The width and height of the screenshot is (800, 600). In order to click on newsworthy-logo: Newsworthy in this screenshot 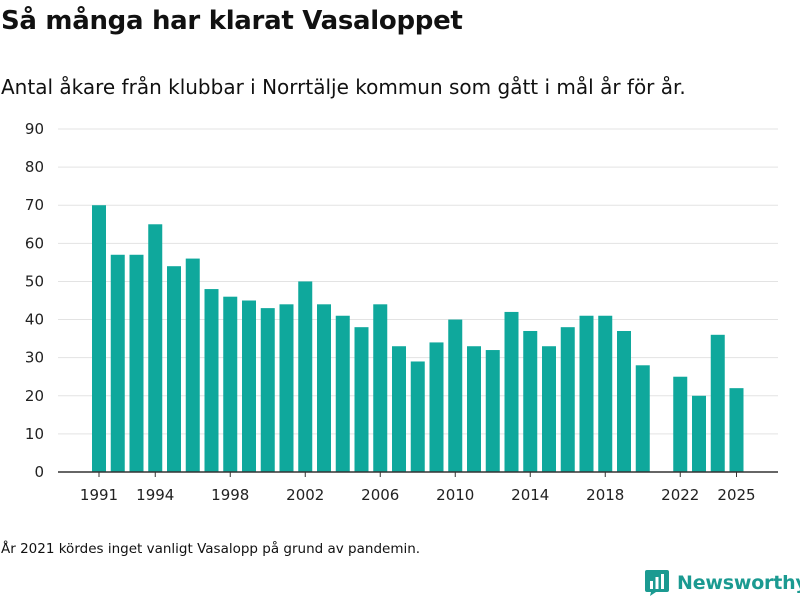, I will do `click(722, 583)`.